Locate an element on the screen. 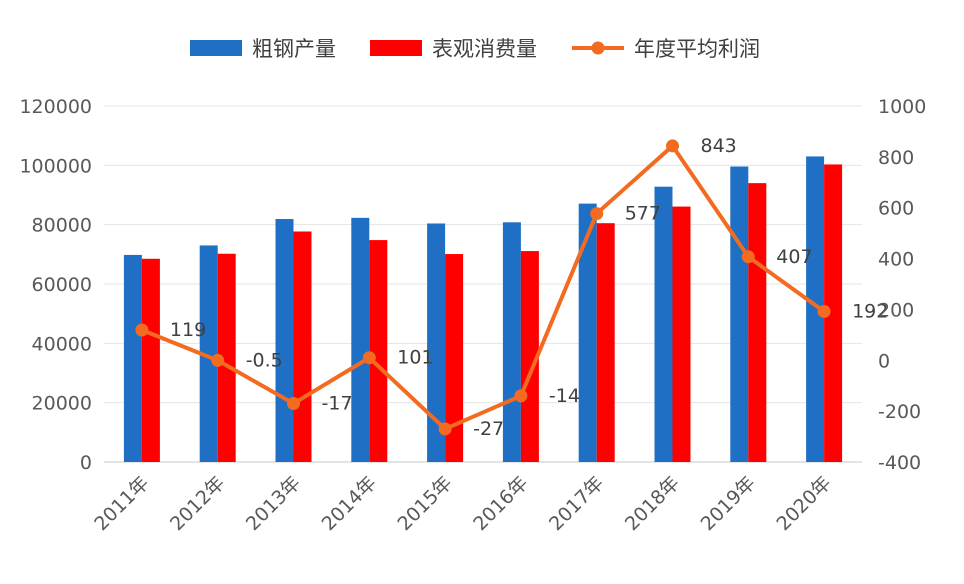 Image resolution: width=964 pixels, height=584 pixels. y-left-tick-label: 20000 is located at coordinates (62, 404).